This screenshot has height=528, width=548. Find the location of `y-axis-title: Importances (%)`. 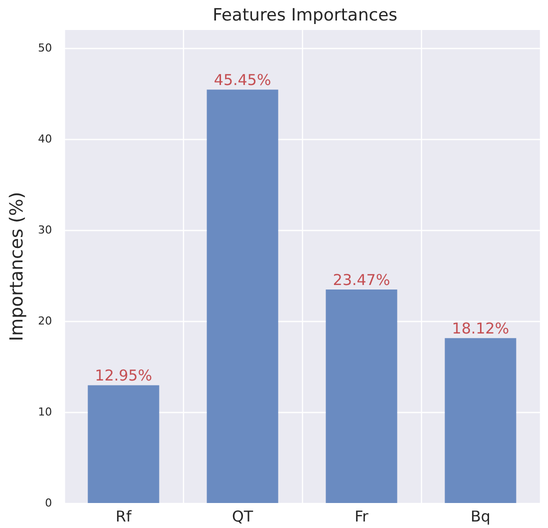

y-axis-title: Importances (%) is located at coordinates (17, 267).